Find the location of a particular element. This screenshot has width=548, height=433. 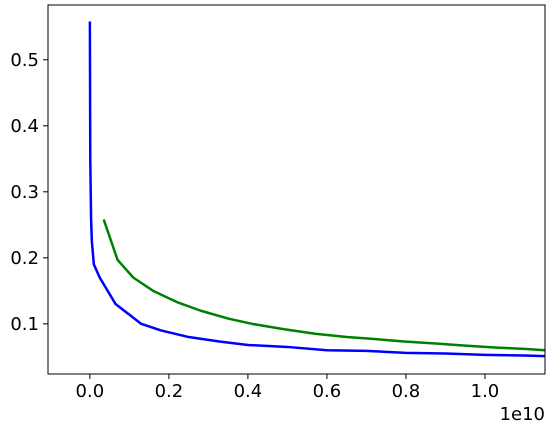

x-tick-label: 0.0 is located at coordinates (90, 391).